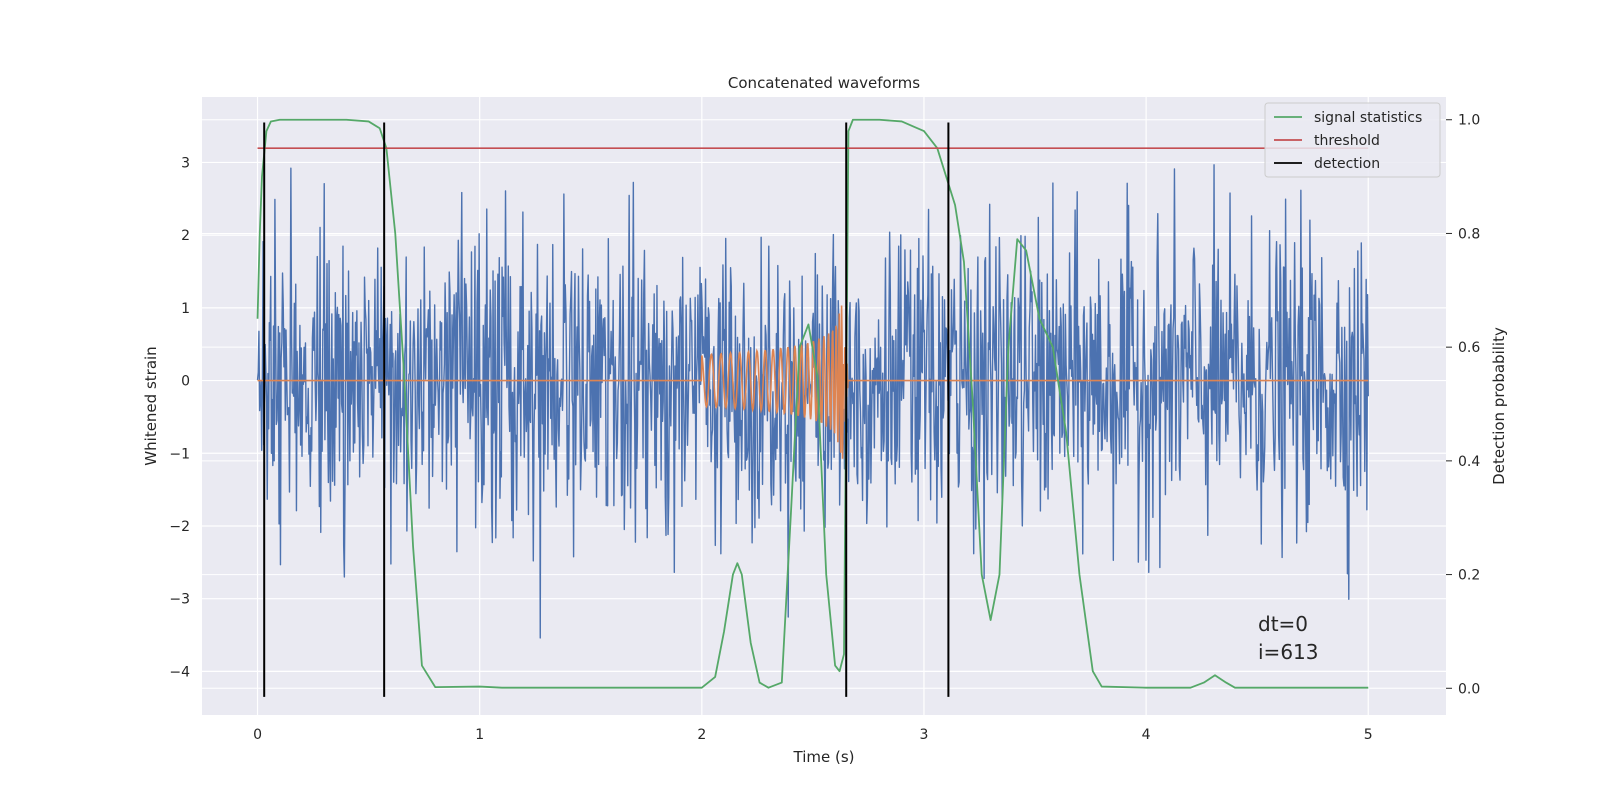 The height and width of the screenshot is (800, 1600). What do you see at coordinates (924, 735) in the screenshot?
I see `x-tick-label: 3` at bounding box center [924, 735].